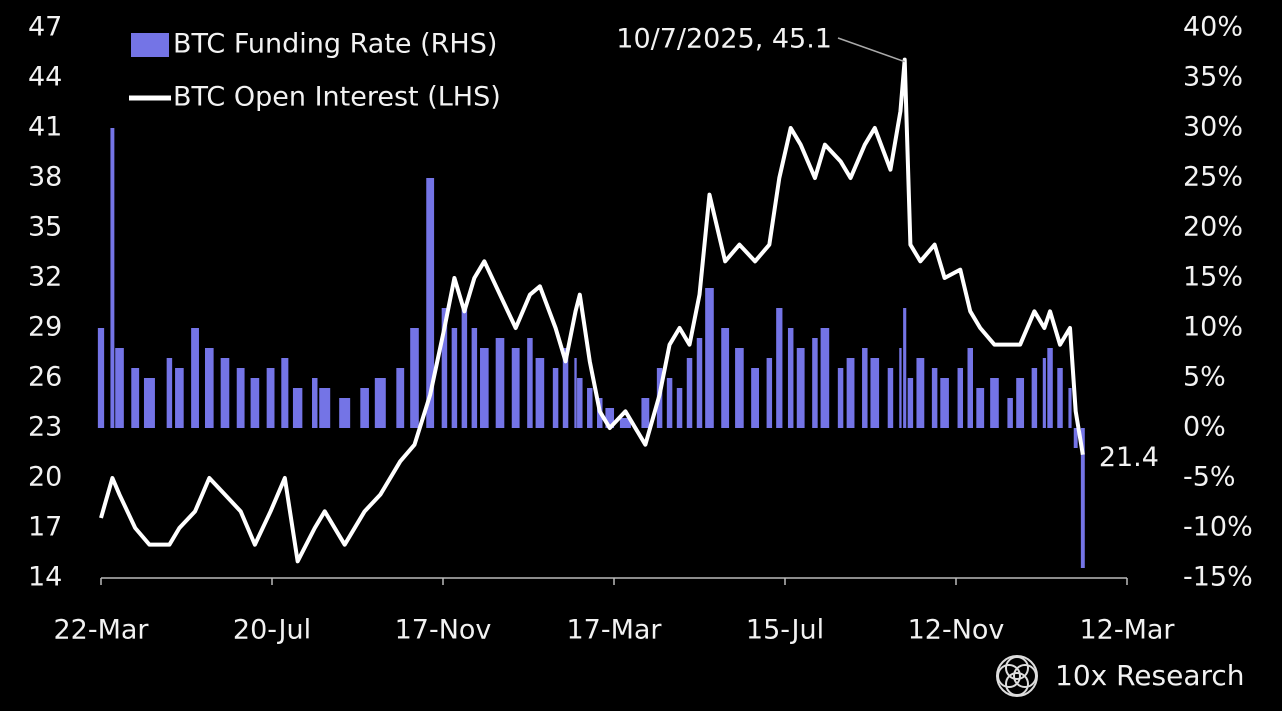  What do you see at coordinates (45, 227) in the screenshot?
I see `y-tick-label: 35` at bounding box center [45, 227].